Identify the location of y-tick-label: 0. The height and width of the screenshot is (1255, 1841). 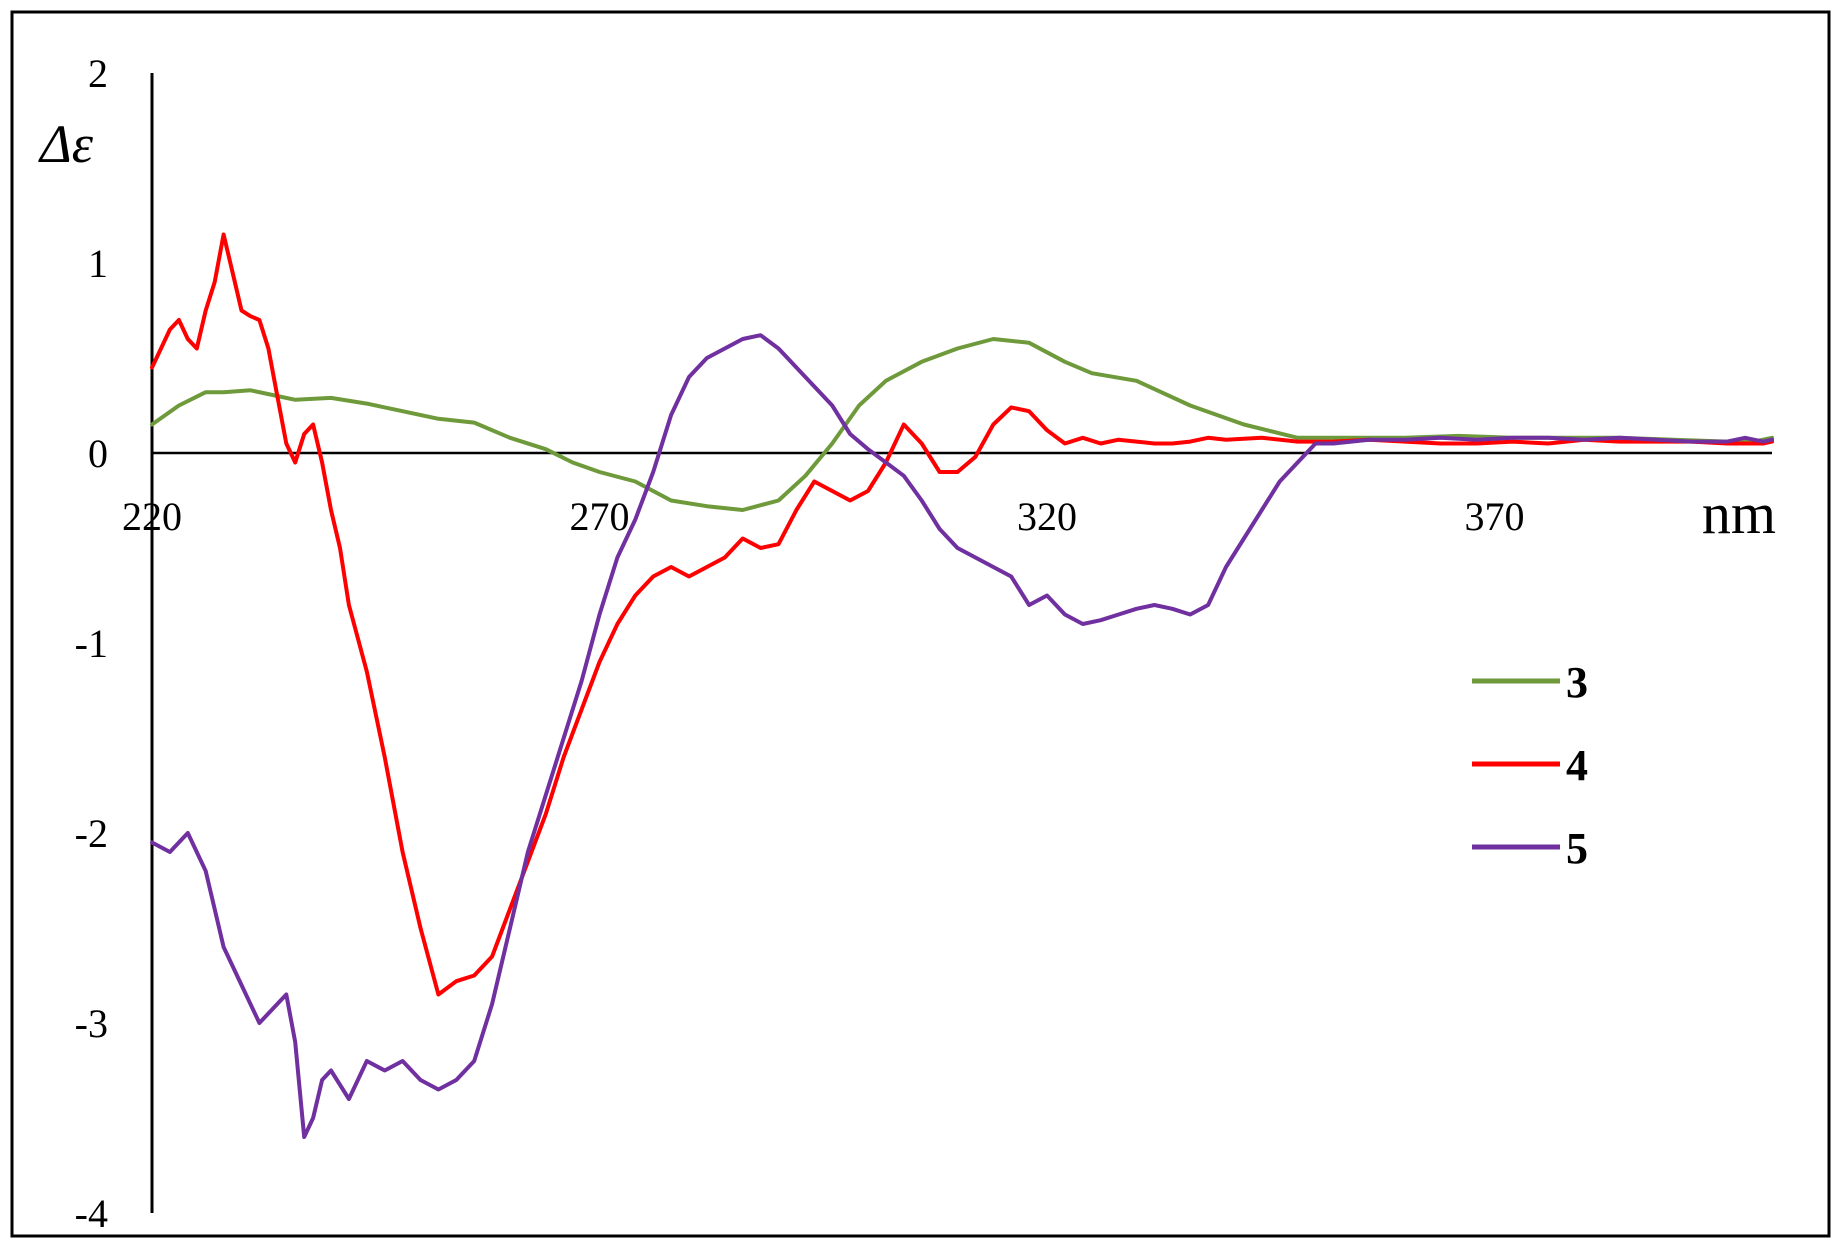
(98, 453).